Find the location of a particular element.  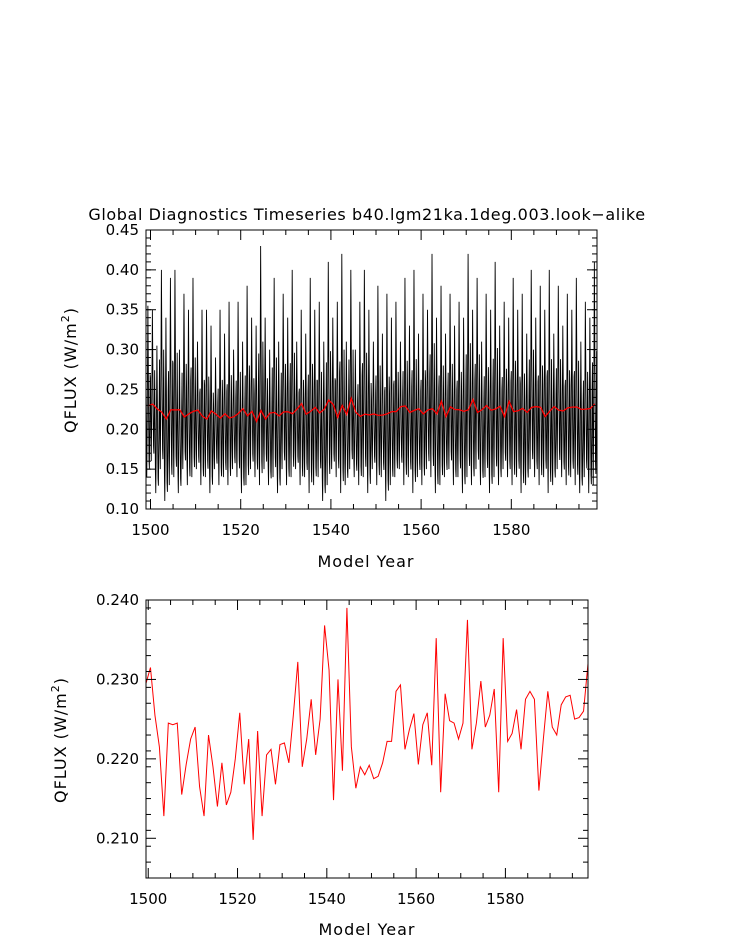

y-tick-label: 0.210 is located at coordinates (117, 838).